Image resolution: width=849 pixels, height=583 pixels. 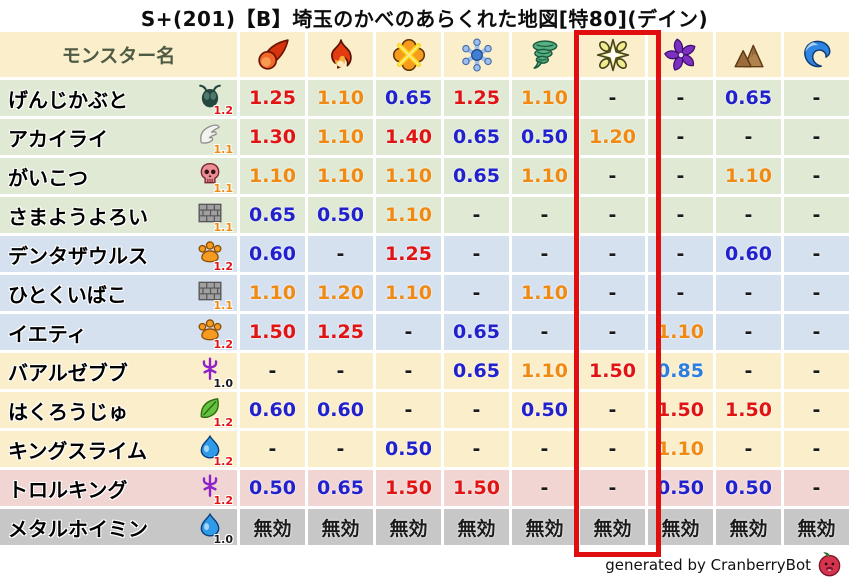 I want to click on brick-icon: 1.1, so click(x=213, y=293).